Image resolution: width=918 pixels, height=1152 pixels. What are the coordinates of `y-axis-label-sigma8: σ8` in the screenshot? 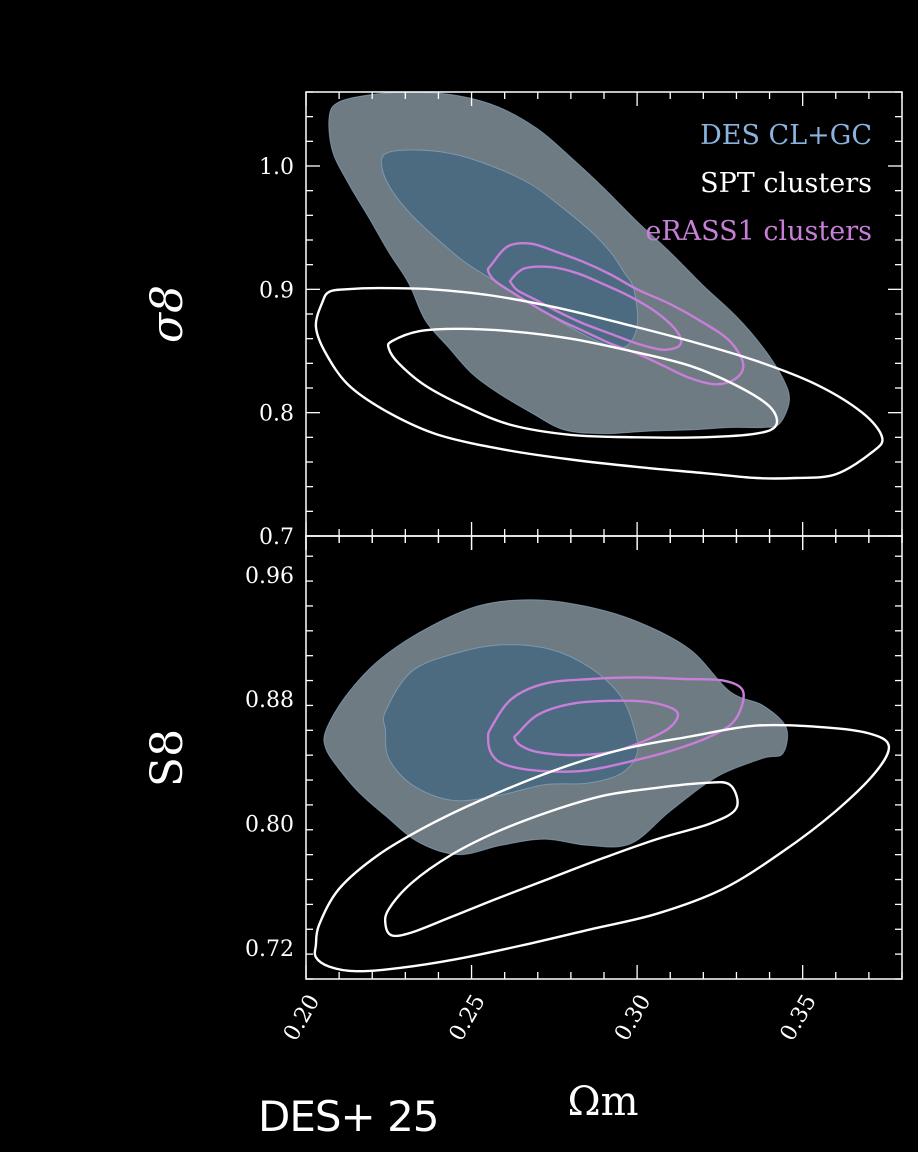 It's located at (167, 314).